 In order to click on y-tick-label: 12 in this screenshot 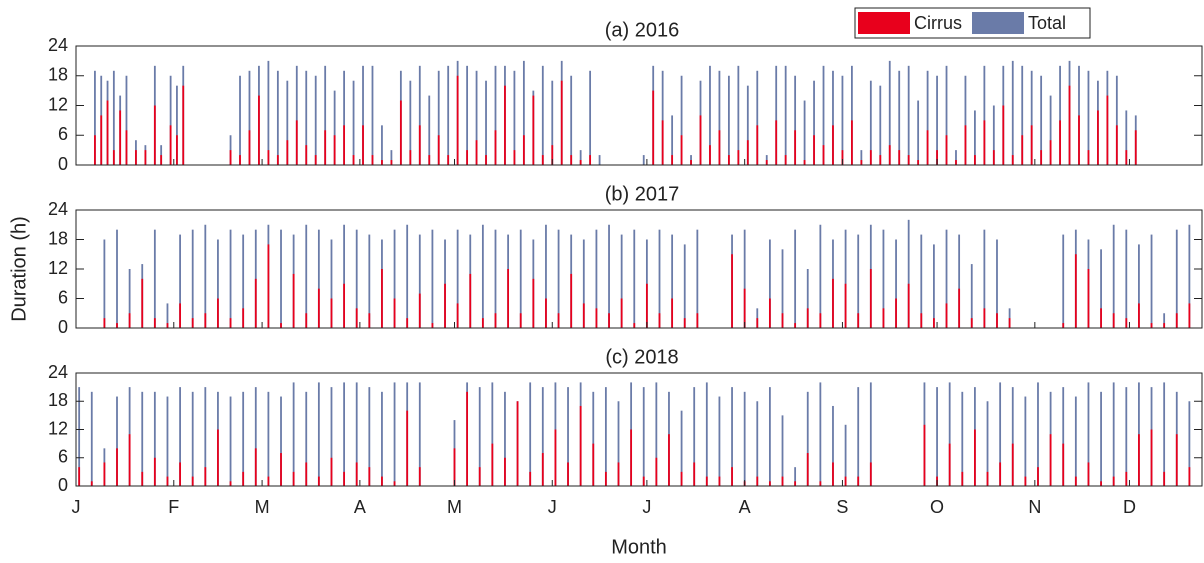, I will do `click(58, 104)`.